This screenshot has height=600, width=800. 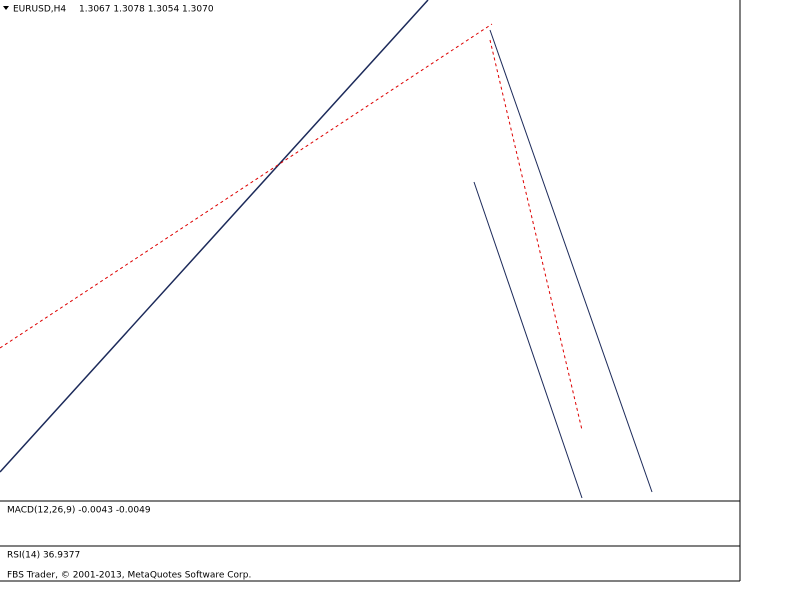 What do you see at coordinates (43, 556) in the screenshot?
I see `rsi-label: RSI(14) 36.9377` at bounding box center [43, 556].